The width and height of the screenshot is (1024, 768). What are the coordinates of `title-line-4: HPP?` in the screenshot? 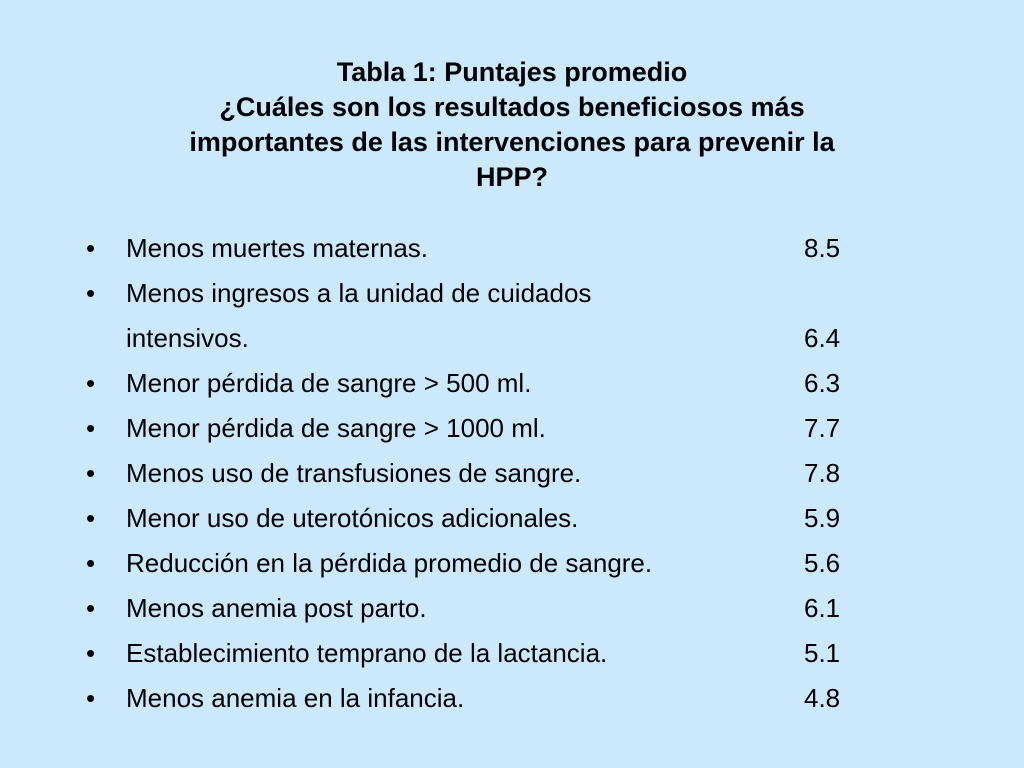 It's located at (511, 177).